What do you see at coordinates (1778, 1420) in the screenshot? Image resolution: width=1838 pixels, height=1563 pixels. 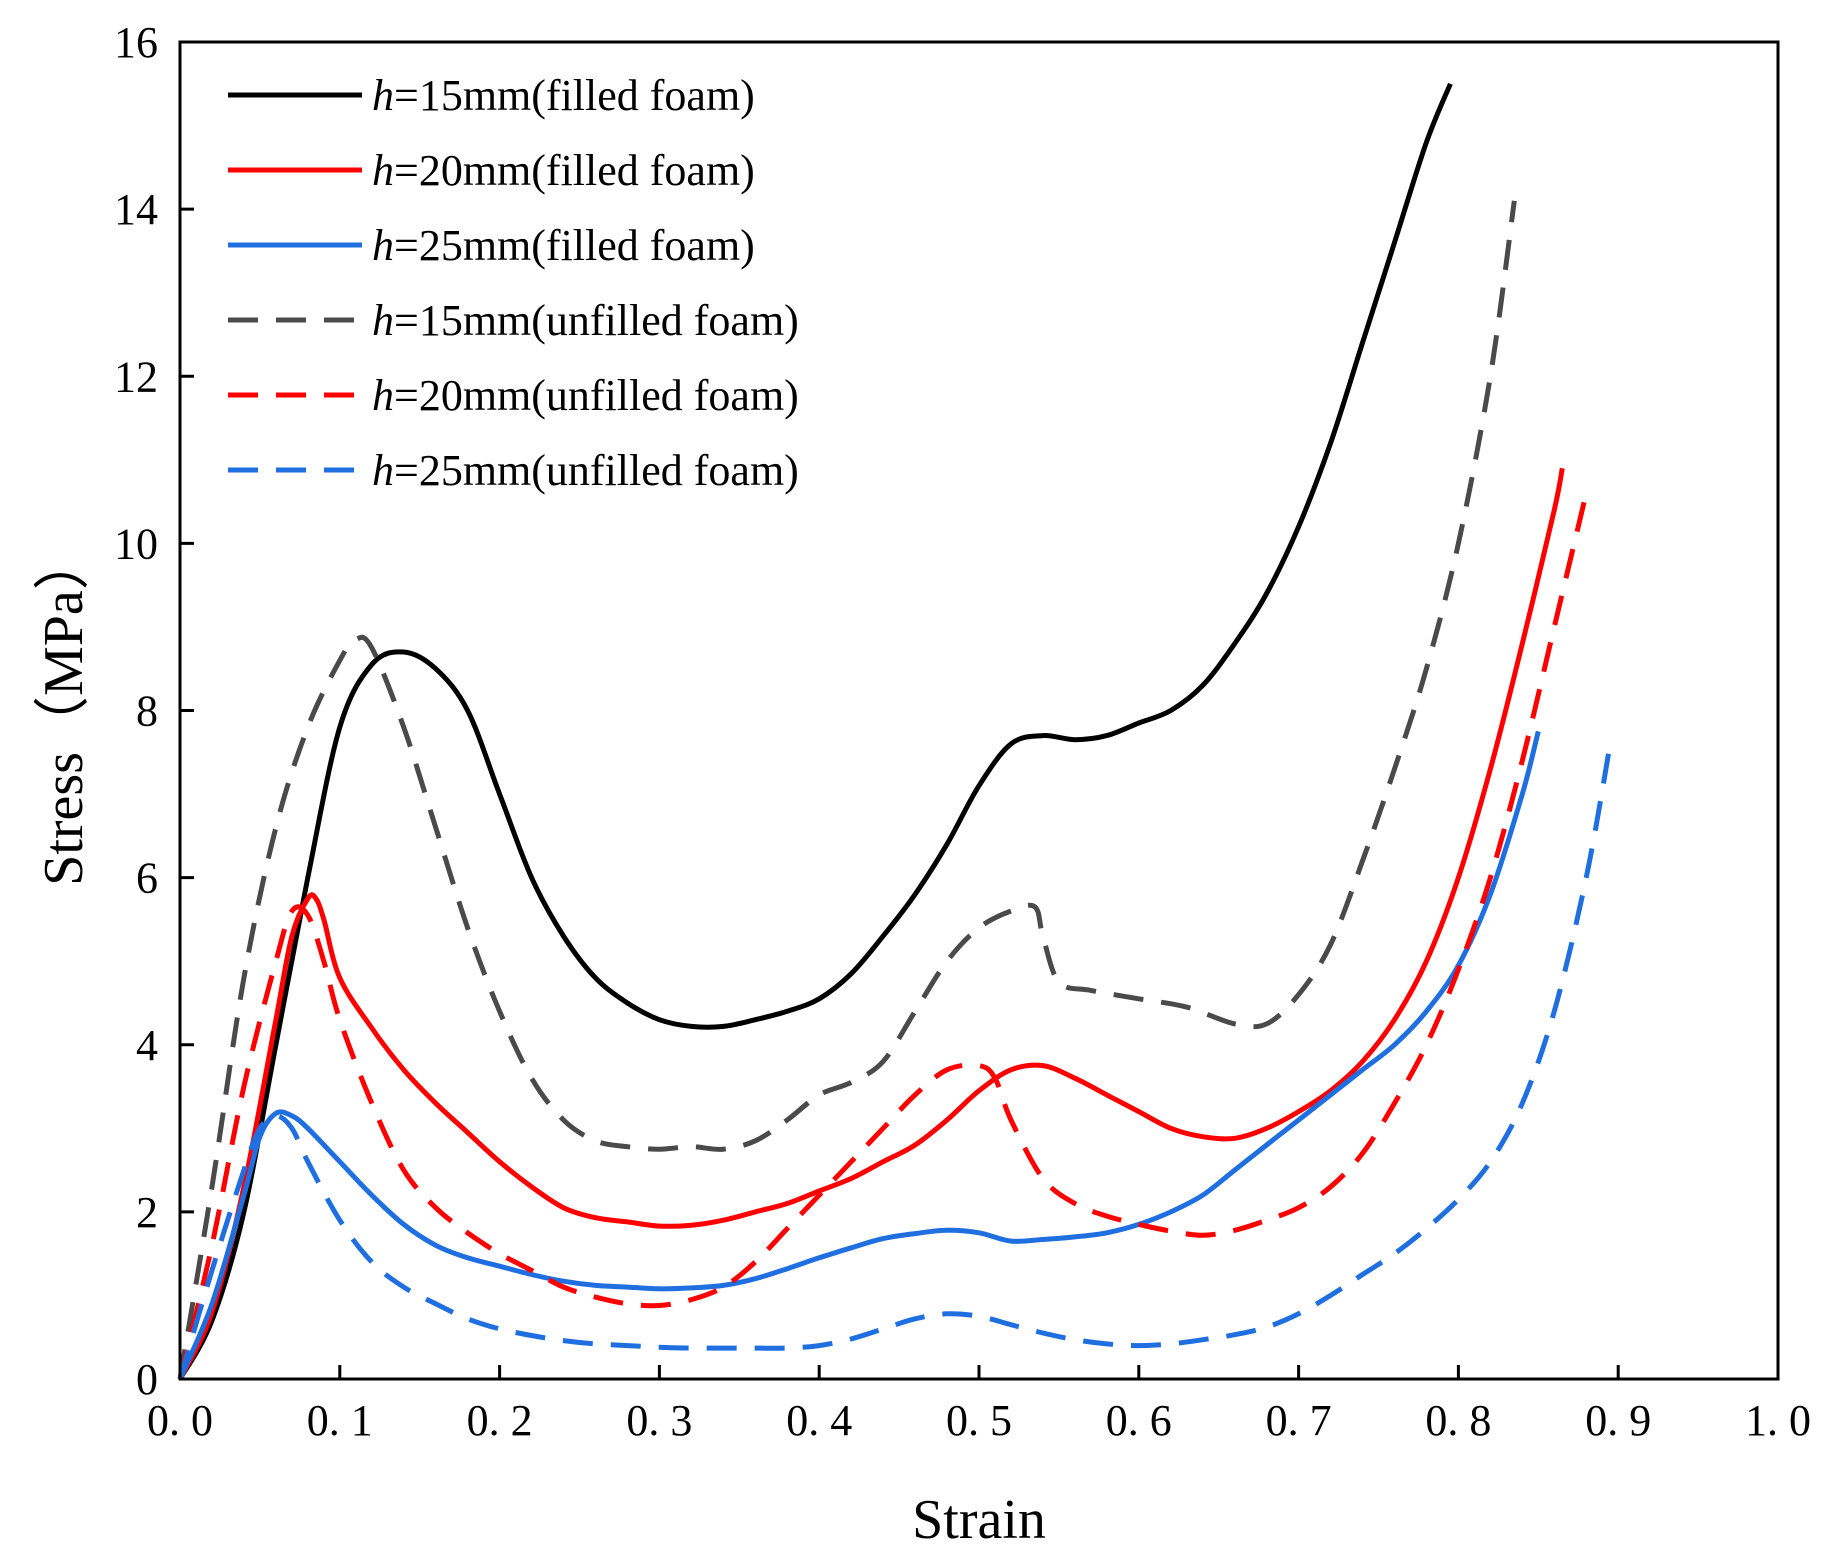 I see `x-tick-label: 1. 0` at bounding box center [1778, 1420].